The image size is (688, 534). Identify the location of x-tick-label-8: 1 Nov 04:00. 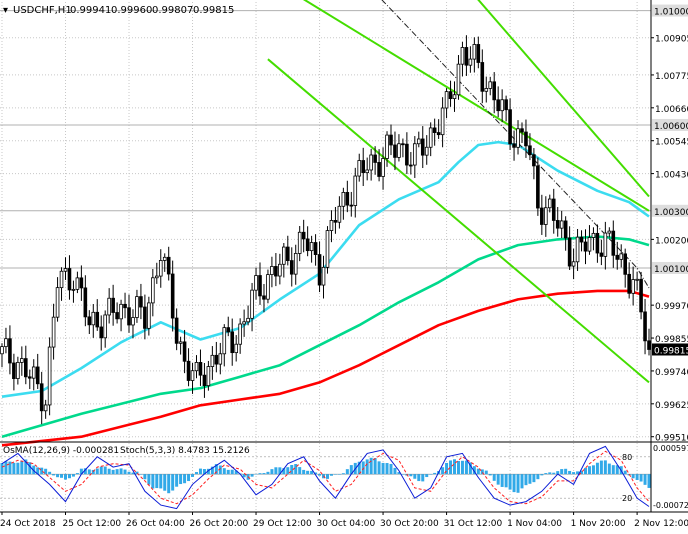
(534, 524).